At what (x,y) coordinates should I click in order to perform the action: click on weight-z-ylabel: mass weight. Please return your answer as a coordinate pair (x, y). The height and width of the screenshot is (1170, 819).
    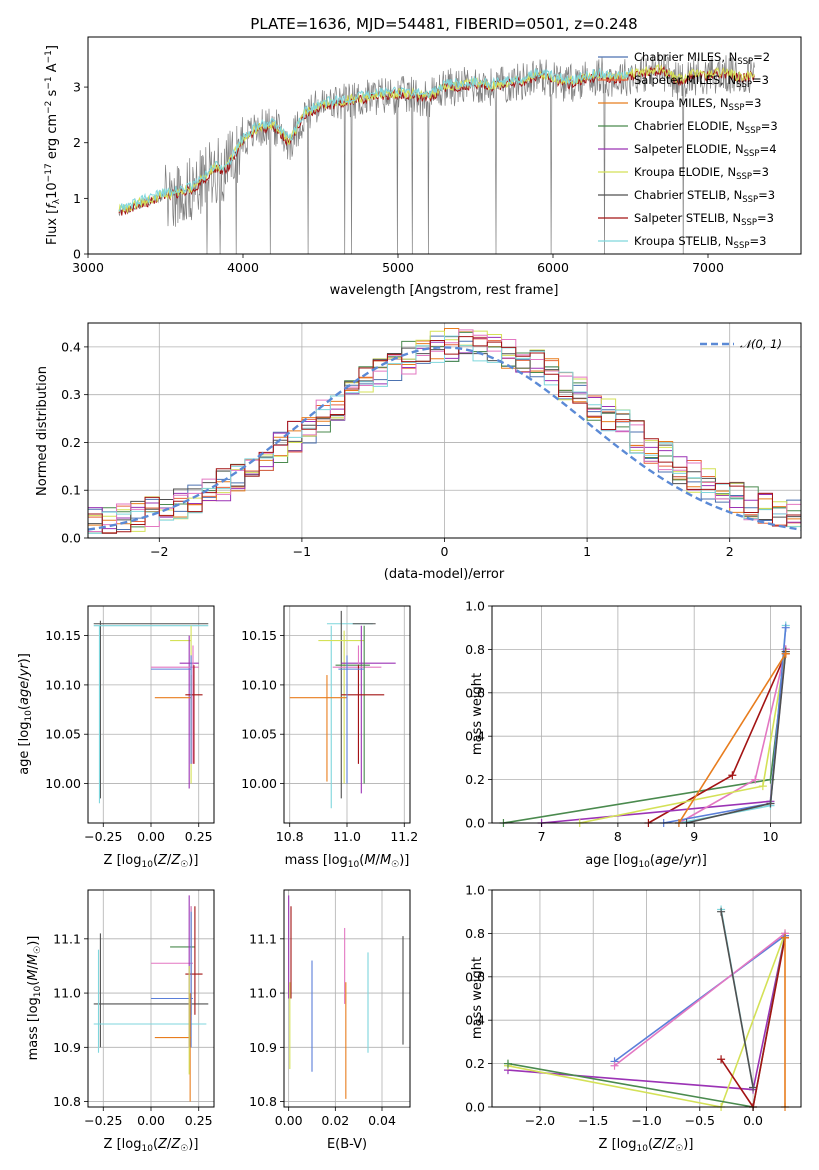
    Looking at the image, I should click on (477, 998).